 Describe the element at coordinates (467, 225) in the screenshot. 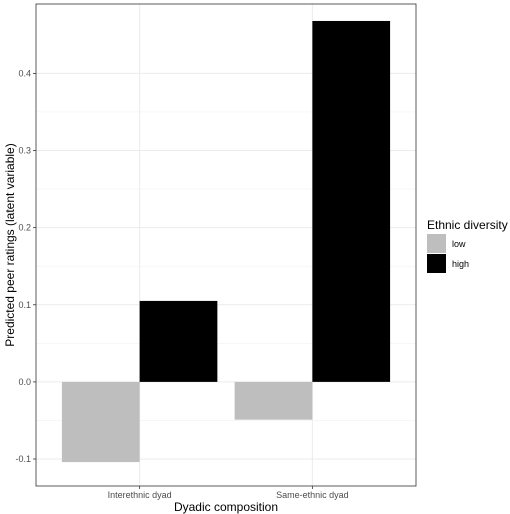

I see `legend-title: Ethnic diversity` at that location.